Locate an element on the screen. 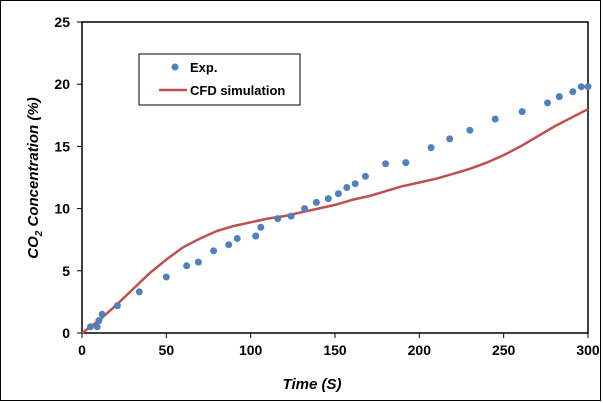 This screenshot has width=603, height=403. y-axis-ticks: 0 5 10 15 20 25 is located at coordinates (68, 177).